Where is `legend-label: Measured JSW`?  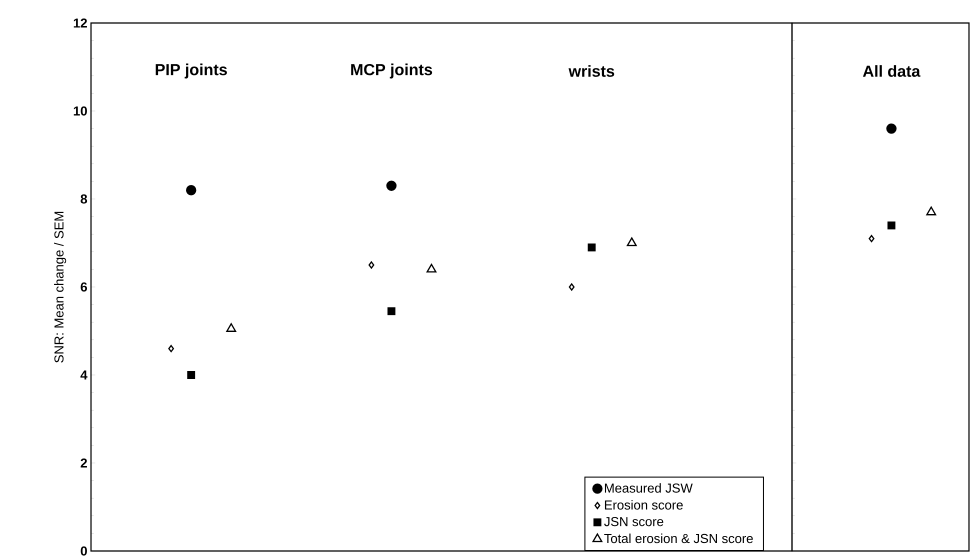 legend-label: Measured JSW is located at coordinates (648, 488).